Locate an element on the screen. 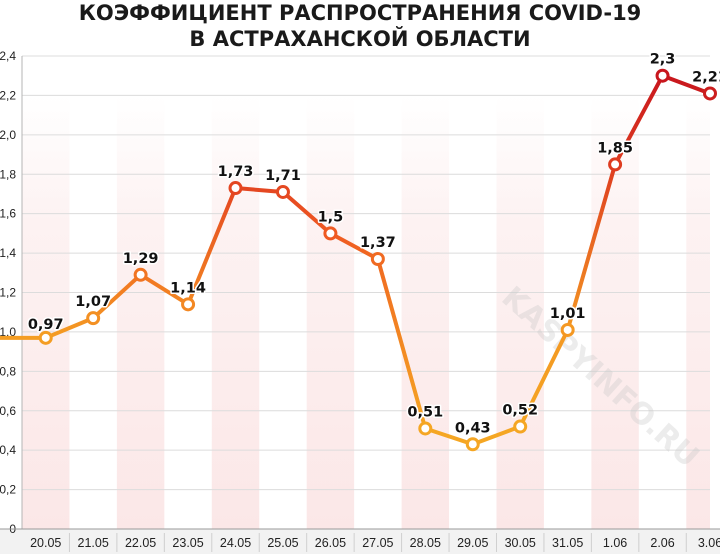  x-tick-label: 28.05 is located at coordinates (425, 543).